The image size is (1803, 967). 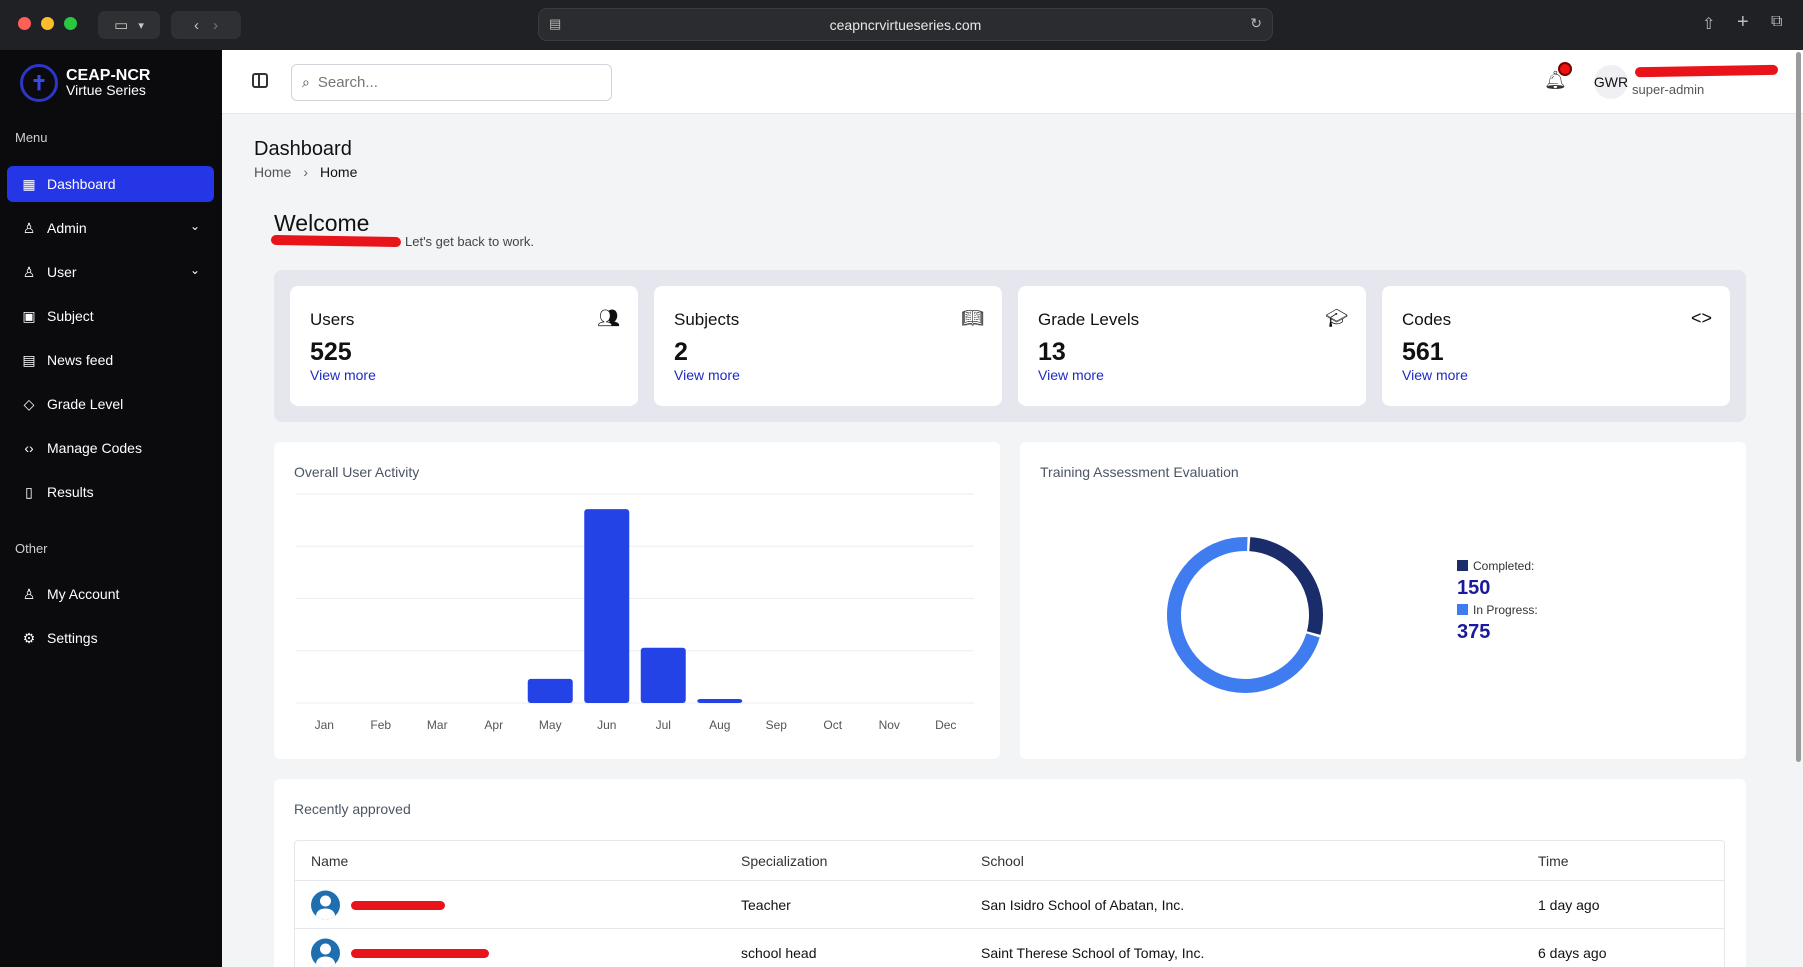 What do you see at coordinates (331, 352) in the screenshot?
I see `stat-value: 525` at bounding box center [331, 352].